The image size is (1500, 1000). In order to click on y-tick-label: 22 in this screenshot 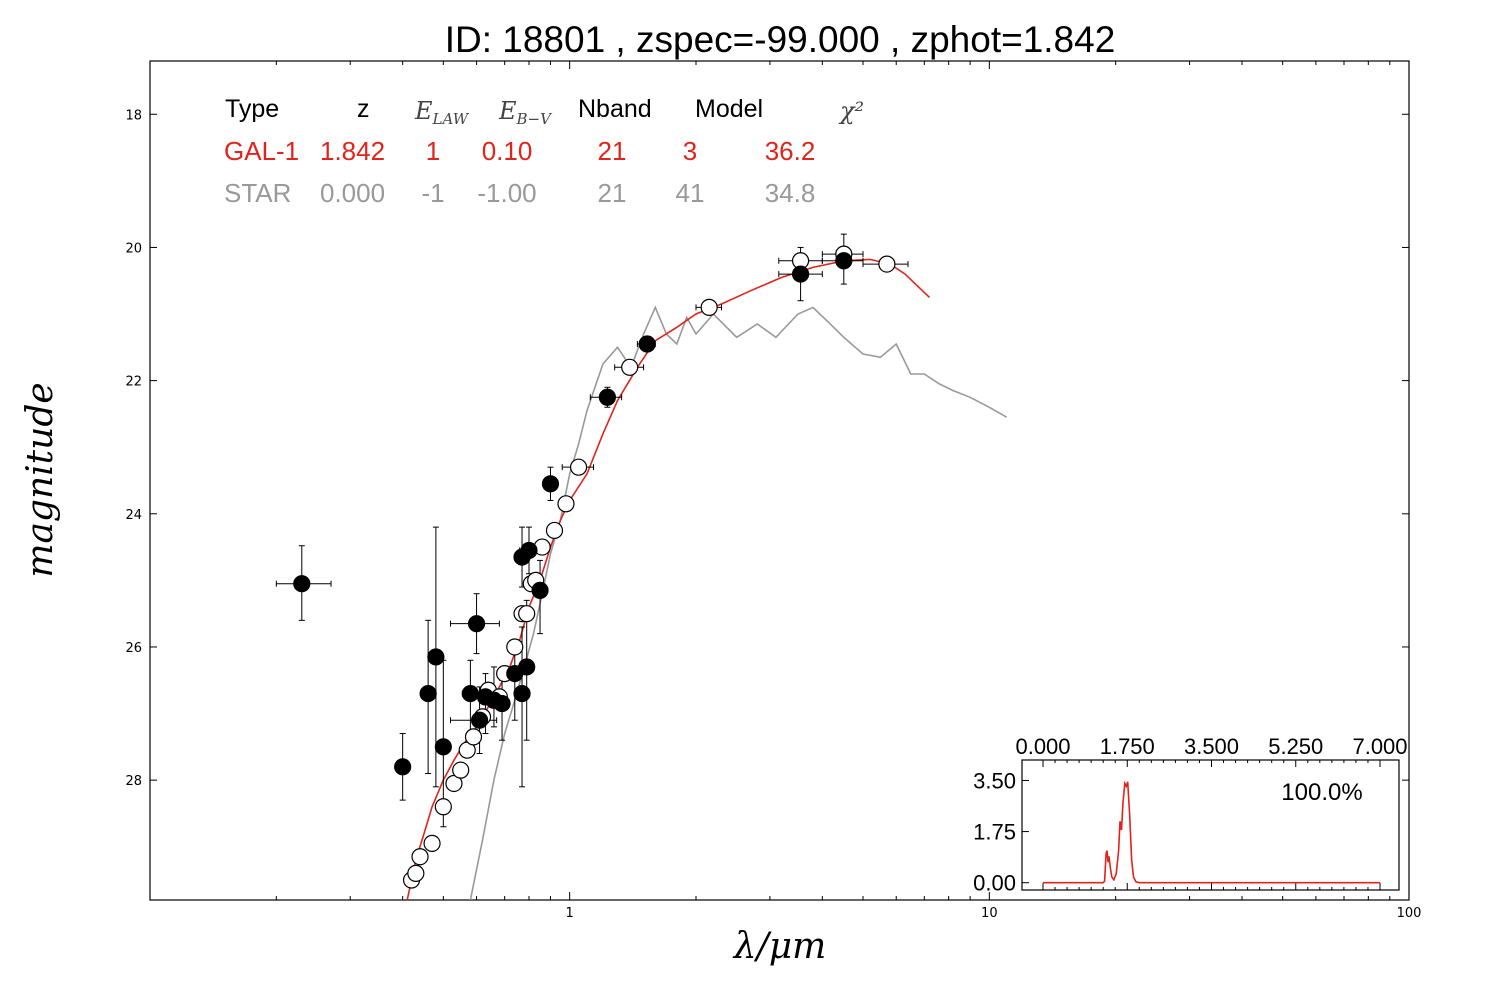, I will do `click(133, 382)`.